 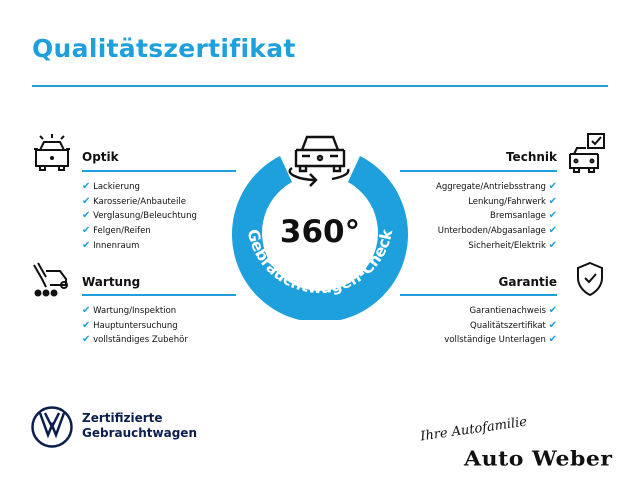 What do you see at coordinates (111, 186) in the screenshot?
I see `list-item: ✔ Lackierung` at bounding box center [111, 186].